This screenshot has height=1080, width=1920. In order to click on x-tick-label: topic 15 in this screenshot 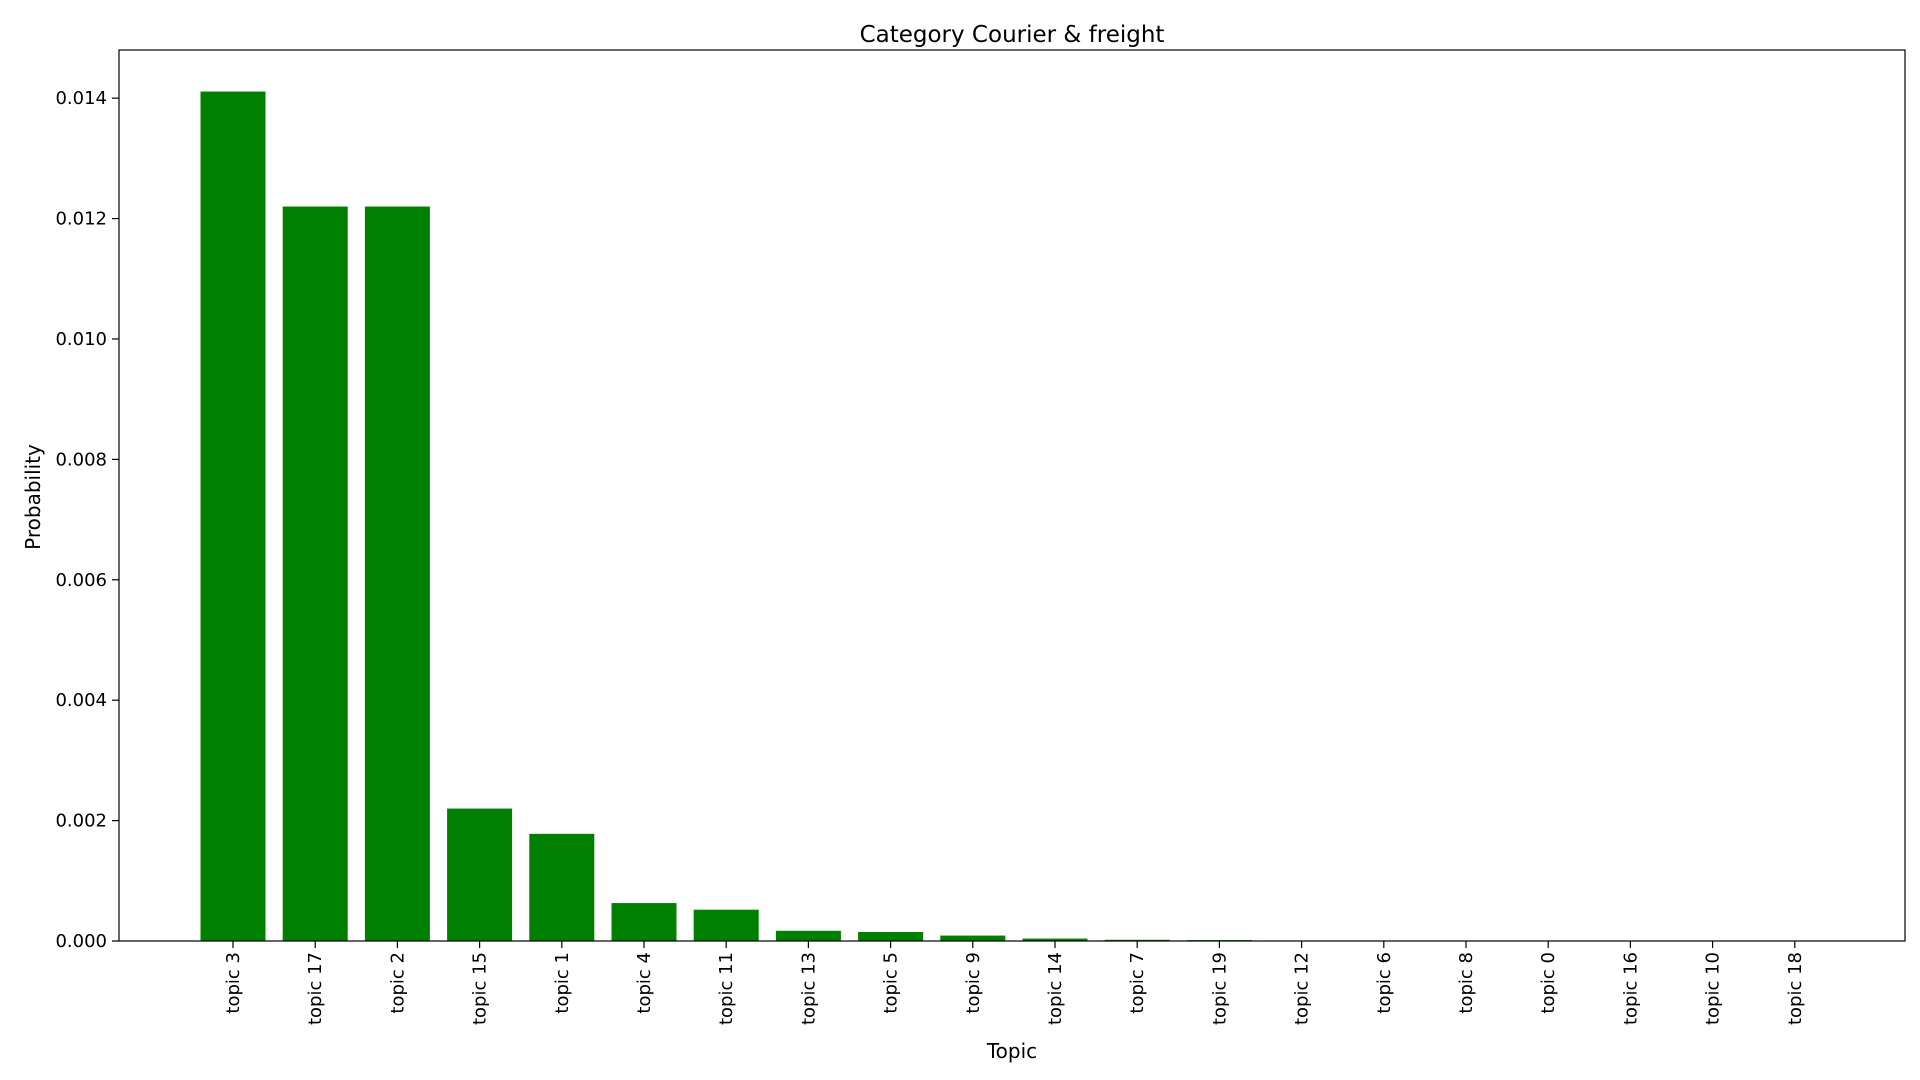, I will do `click(480, 988)`.